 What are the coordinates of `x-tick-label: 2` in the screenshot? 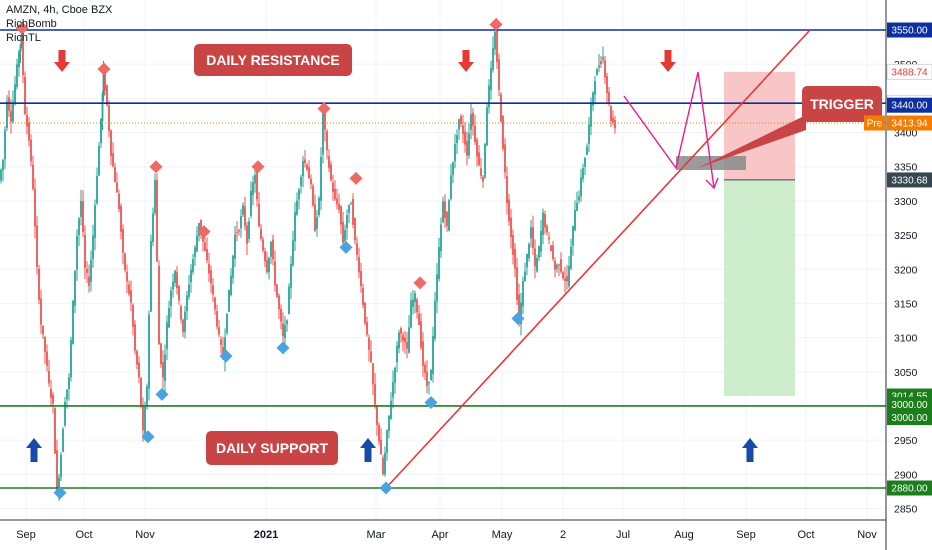 It's located at (563, 535).